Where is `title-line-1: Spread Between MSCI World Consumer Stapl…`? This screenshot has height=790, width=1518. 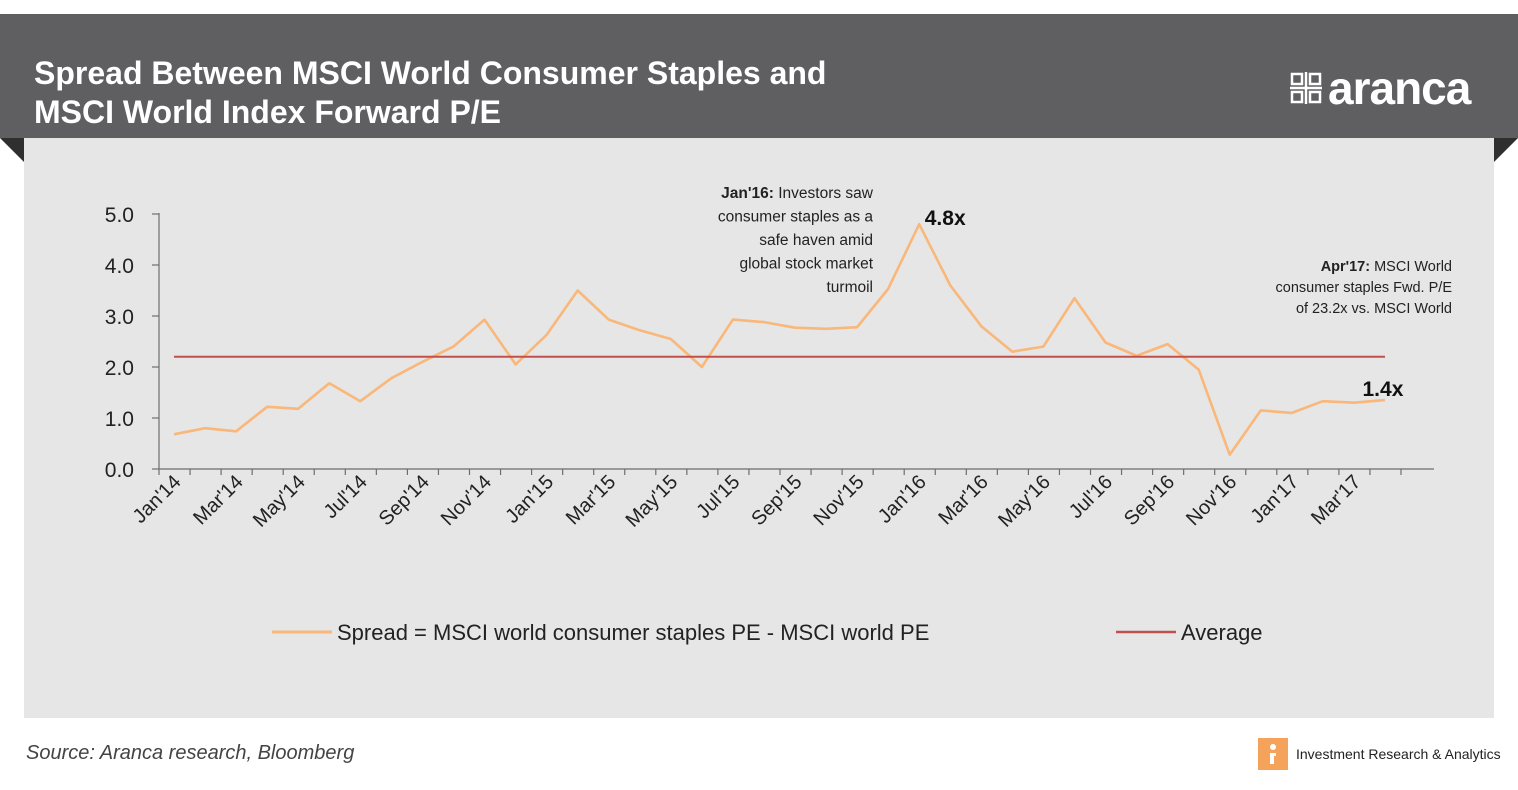 title-line-1: Spread Between MSCI World Consumer Stapl… is located at coordinates (430, 73).